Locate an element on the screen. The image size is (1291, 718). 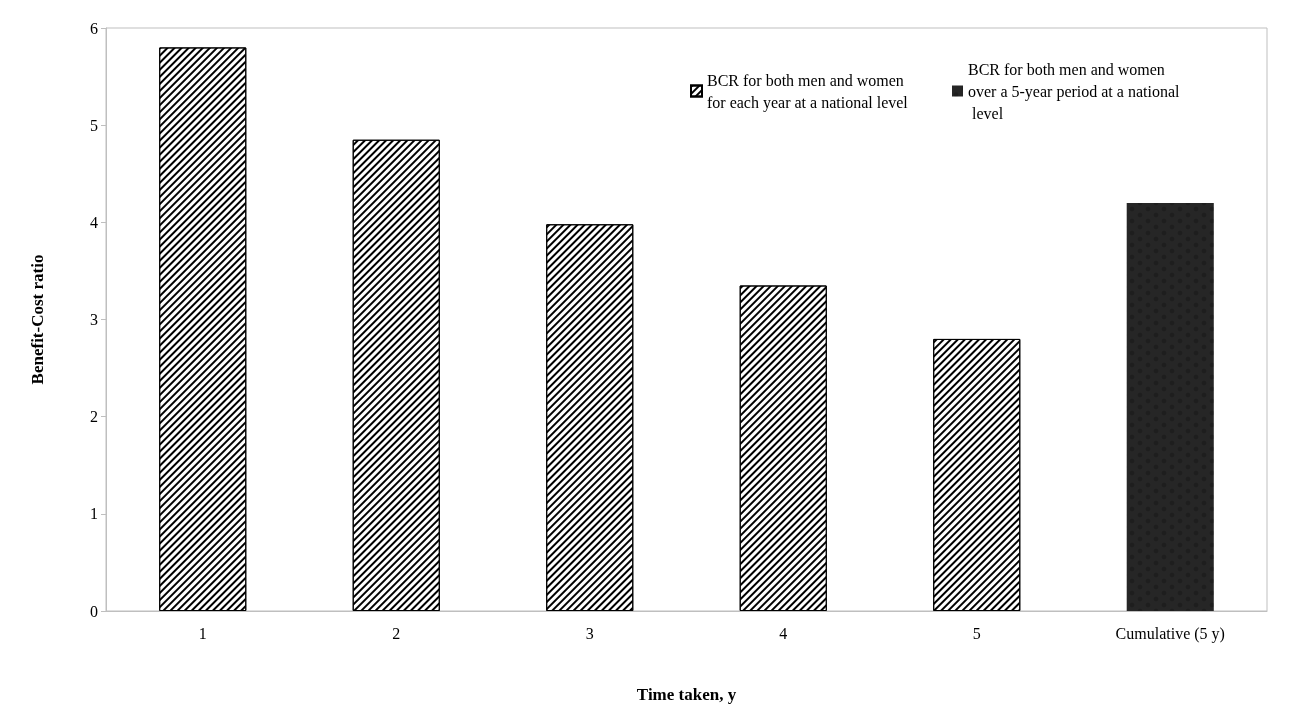
y-tick-label: 5 is located at coordinates (94, 125).